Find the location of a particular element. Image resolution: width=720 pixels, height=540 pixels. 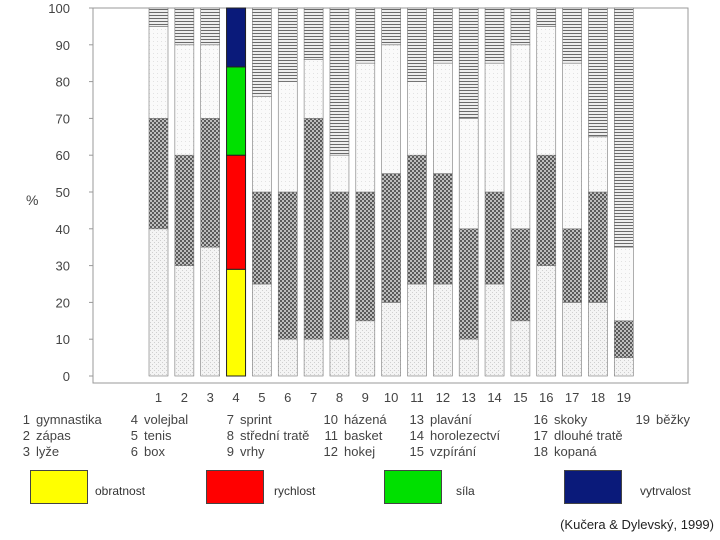

bar-16-obratnost is located at coordinates (546, 321).